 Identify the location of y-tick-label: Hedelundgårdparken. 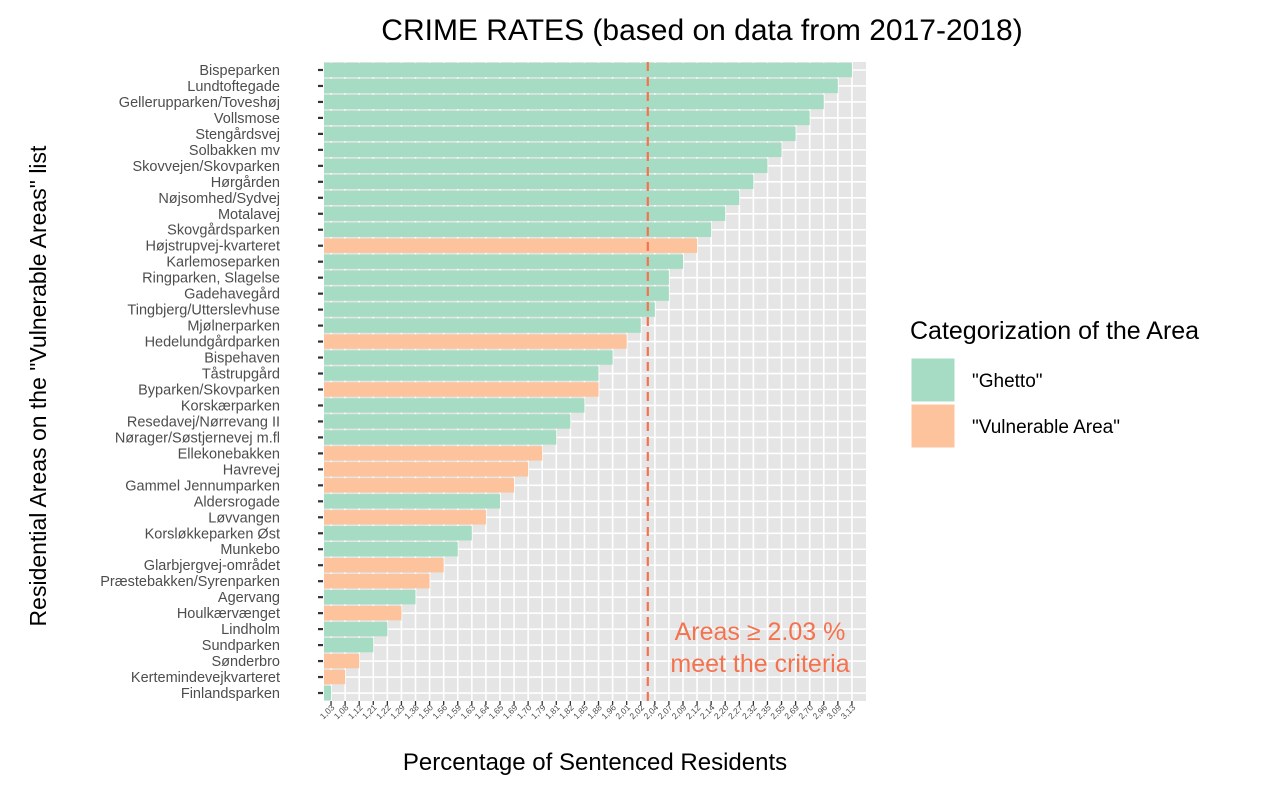
(212, 343).